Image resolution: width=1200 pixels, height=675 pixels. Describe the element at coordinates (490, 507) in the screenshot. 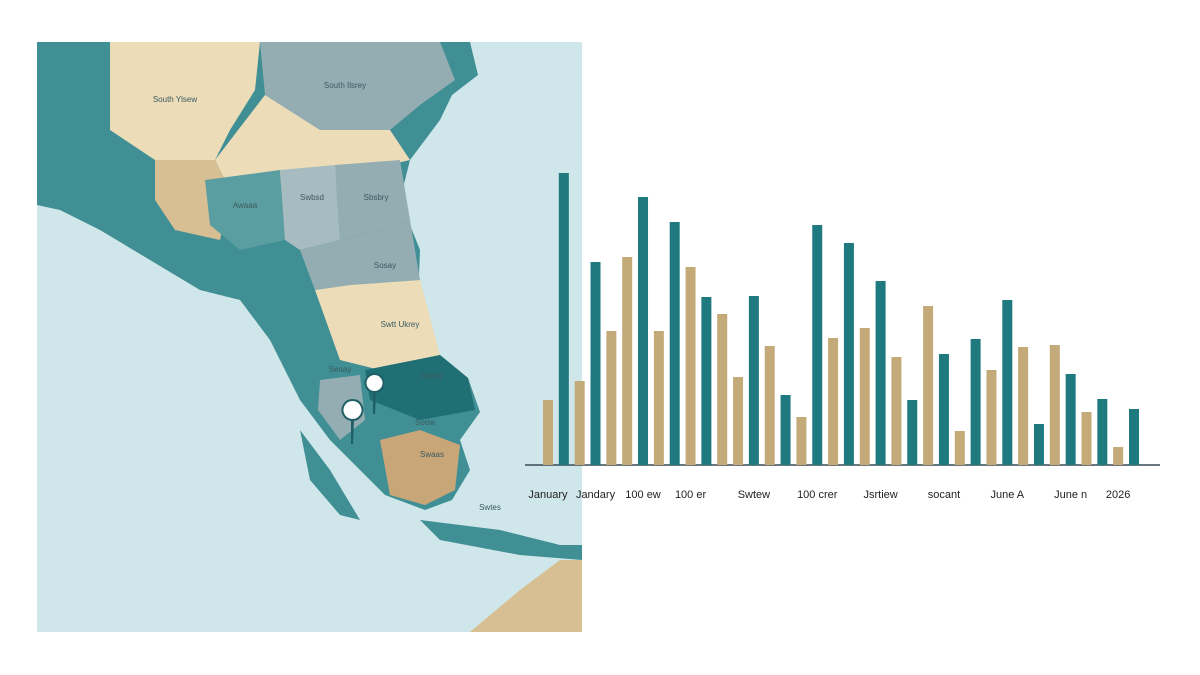

I see `map-label: Swtes` at that location.